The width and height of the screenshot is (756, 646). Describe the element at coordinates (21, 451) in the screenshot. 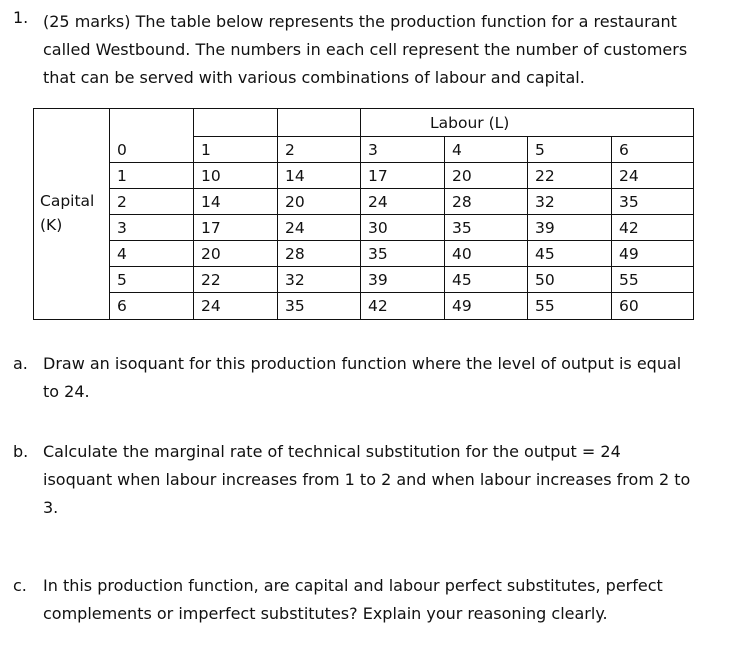

I see `part-b-label: b.` at that location.